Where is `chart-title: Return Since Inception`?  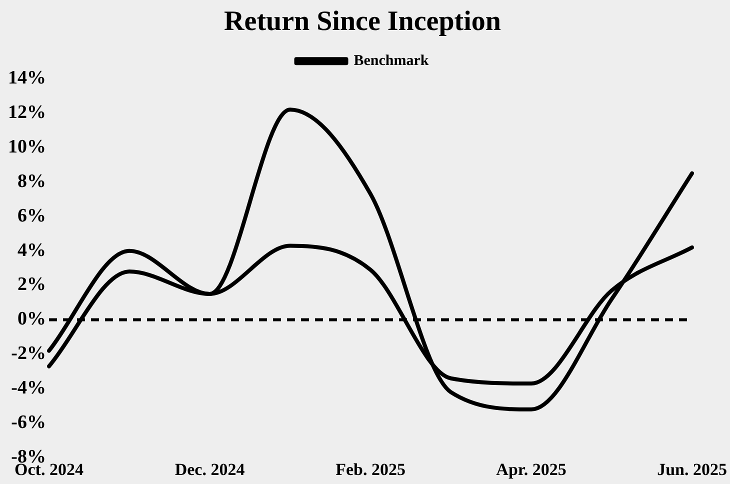 chart-title: Return Since Inception is located at coordinates (363, 22).